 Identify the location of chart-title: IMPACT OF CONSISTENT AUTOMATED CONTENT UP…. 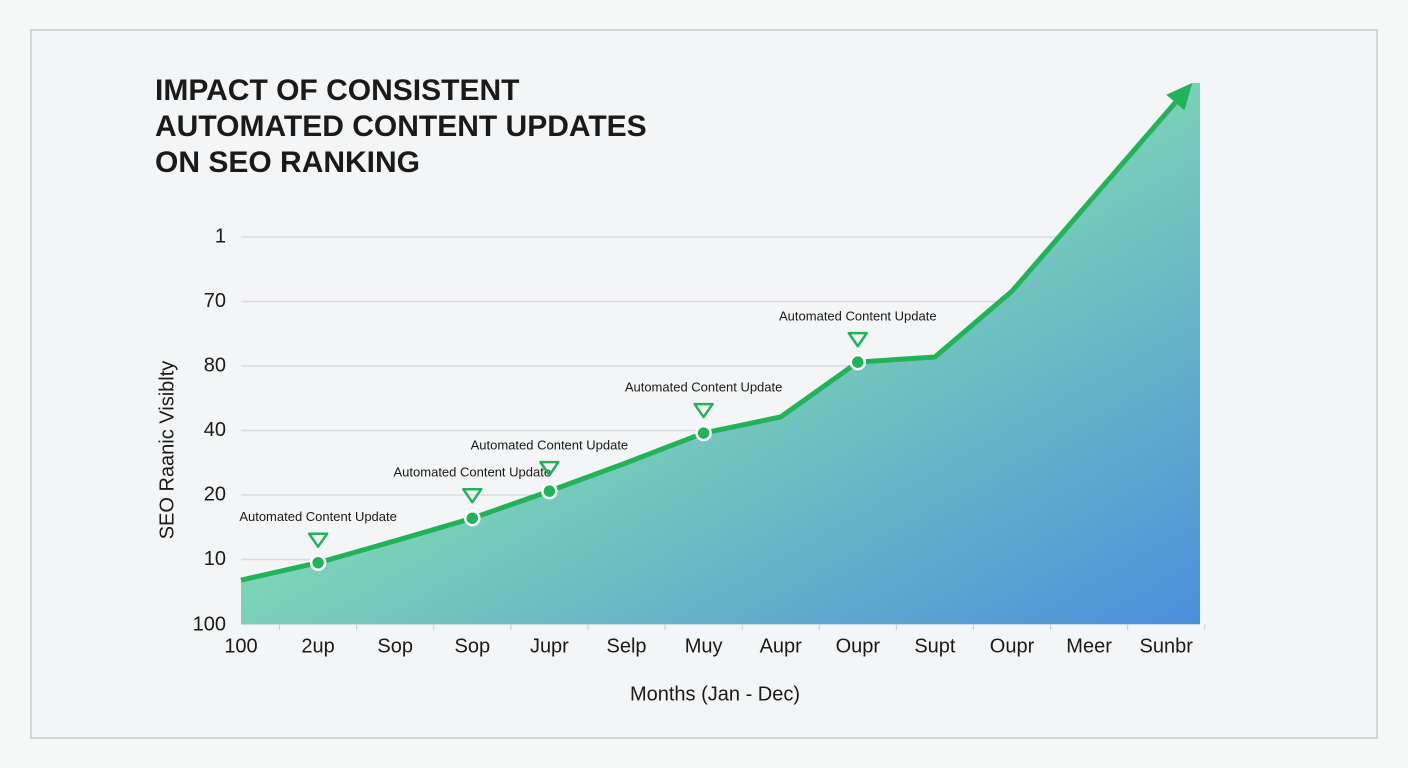
(401, 126).